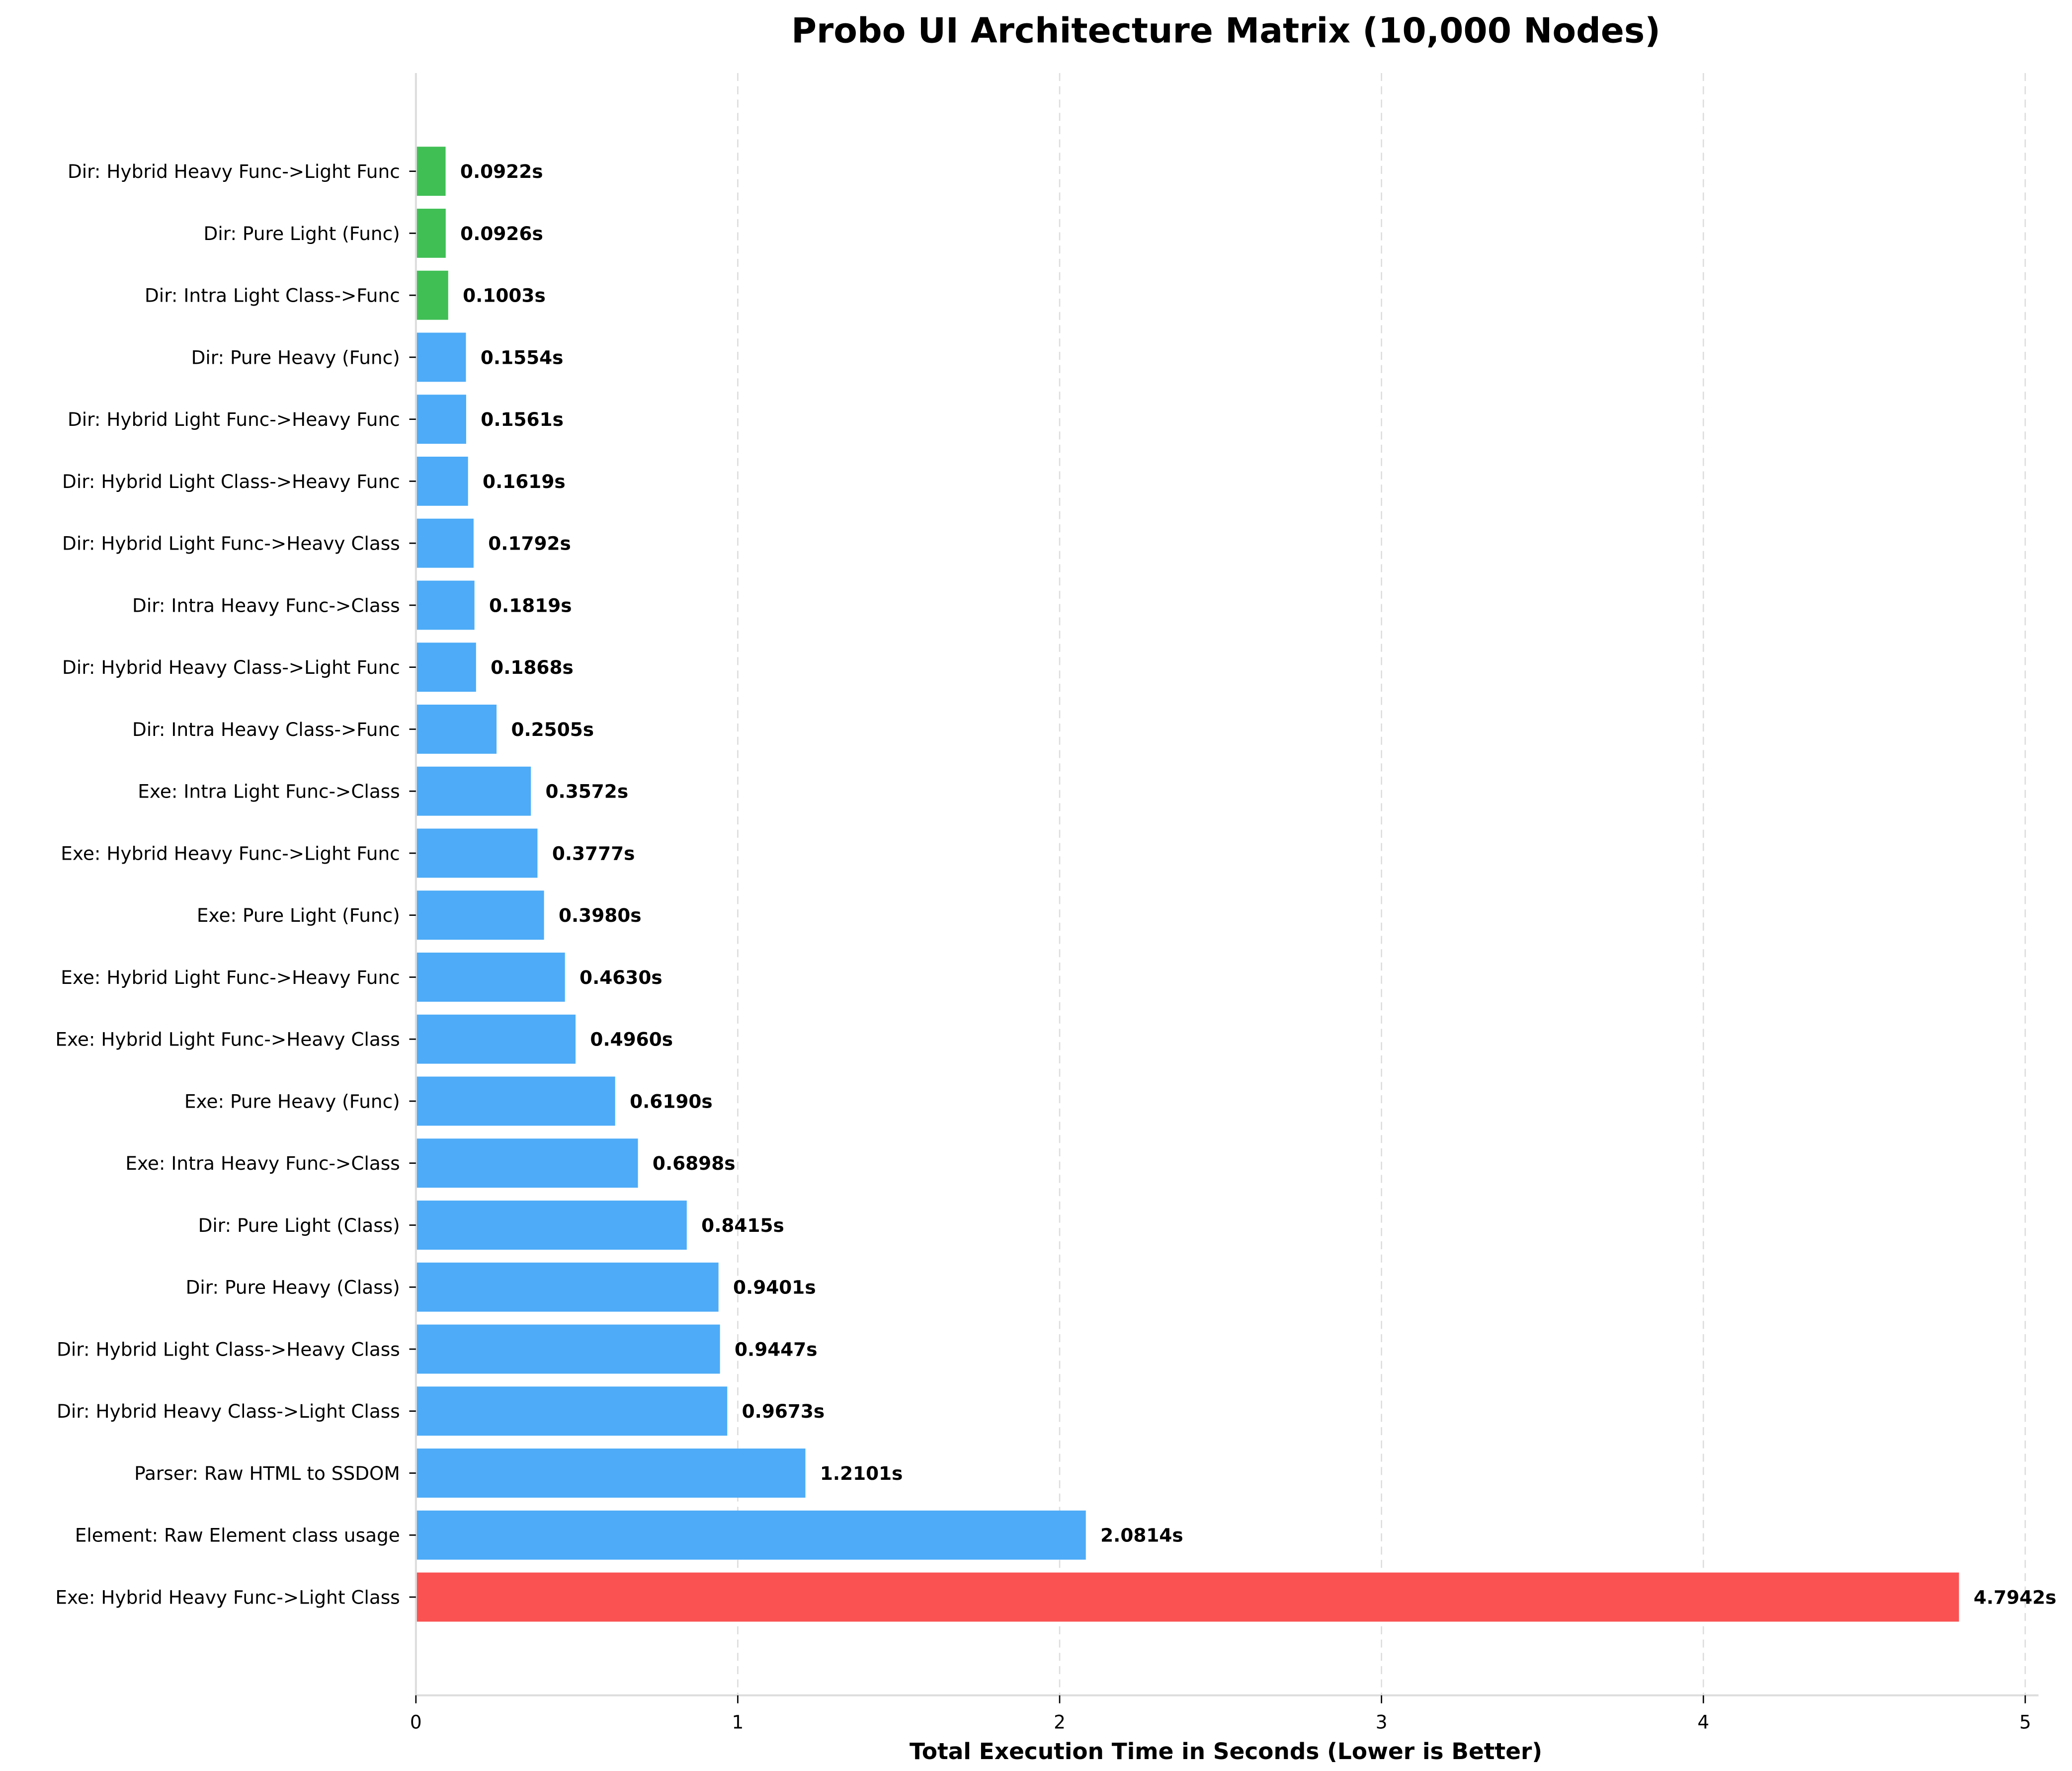 The width and height of the screenshot is (2072, 1771). What do you see at coordinates (299, 1225) in the screenshot?
I see `y-tick-label: Dir: Pure Light (Class)` at bounding box center [299, 1225].